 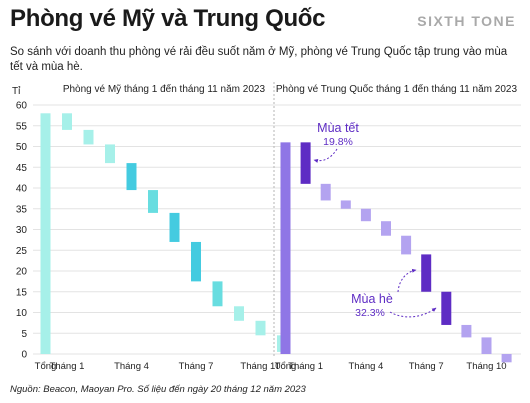 I want to click on y-tick-label: 40, so click(x=22, y=189).